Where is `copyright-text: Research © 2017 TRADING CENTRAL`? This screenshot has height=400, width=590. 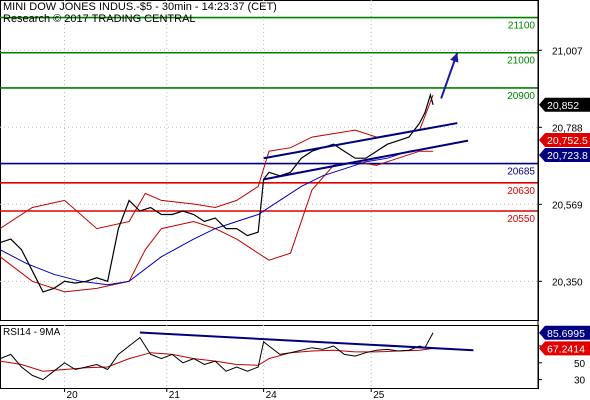
copyright-text: Research © 2017 TRADING CENTRAL is located at coordinates (99, 19).